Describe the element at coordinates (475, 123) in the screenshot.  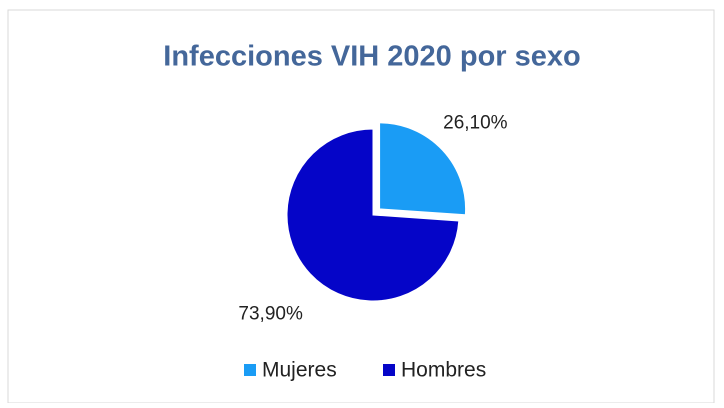
I see `data-label: 26,10%` at that location.